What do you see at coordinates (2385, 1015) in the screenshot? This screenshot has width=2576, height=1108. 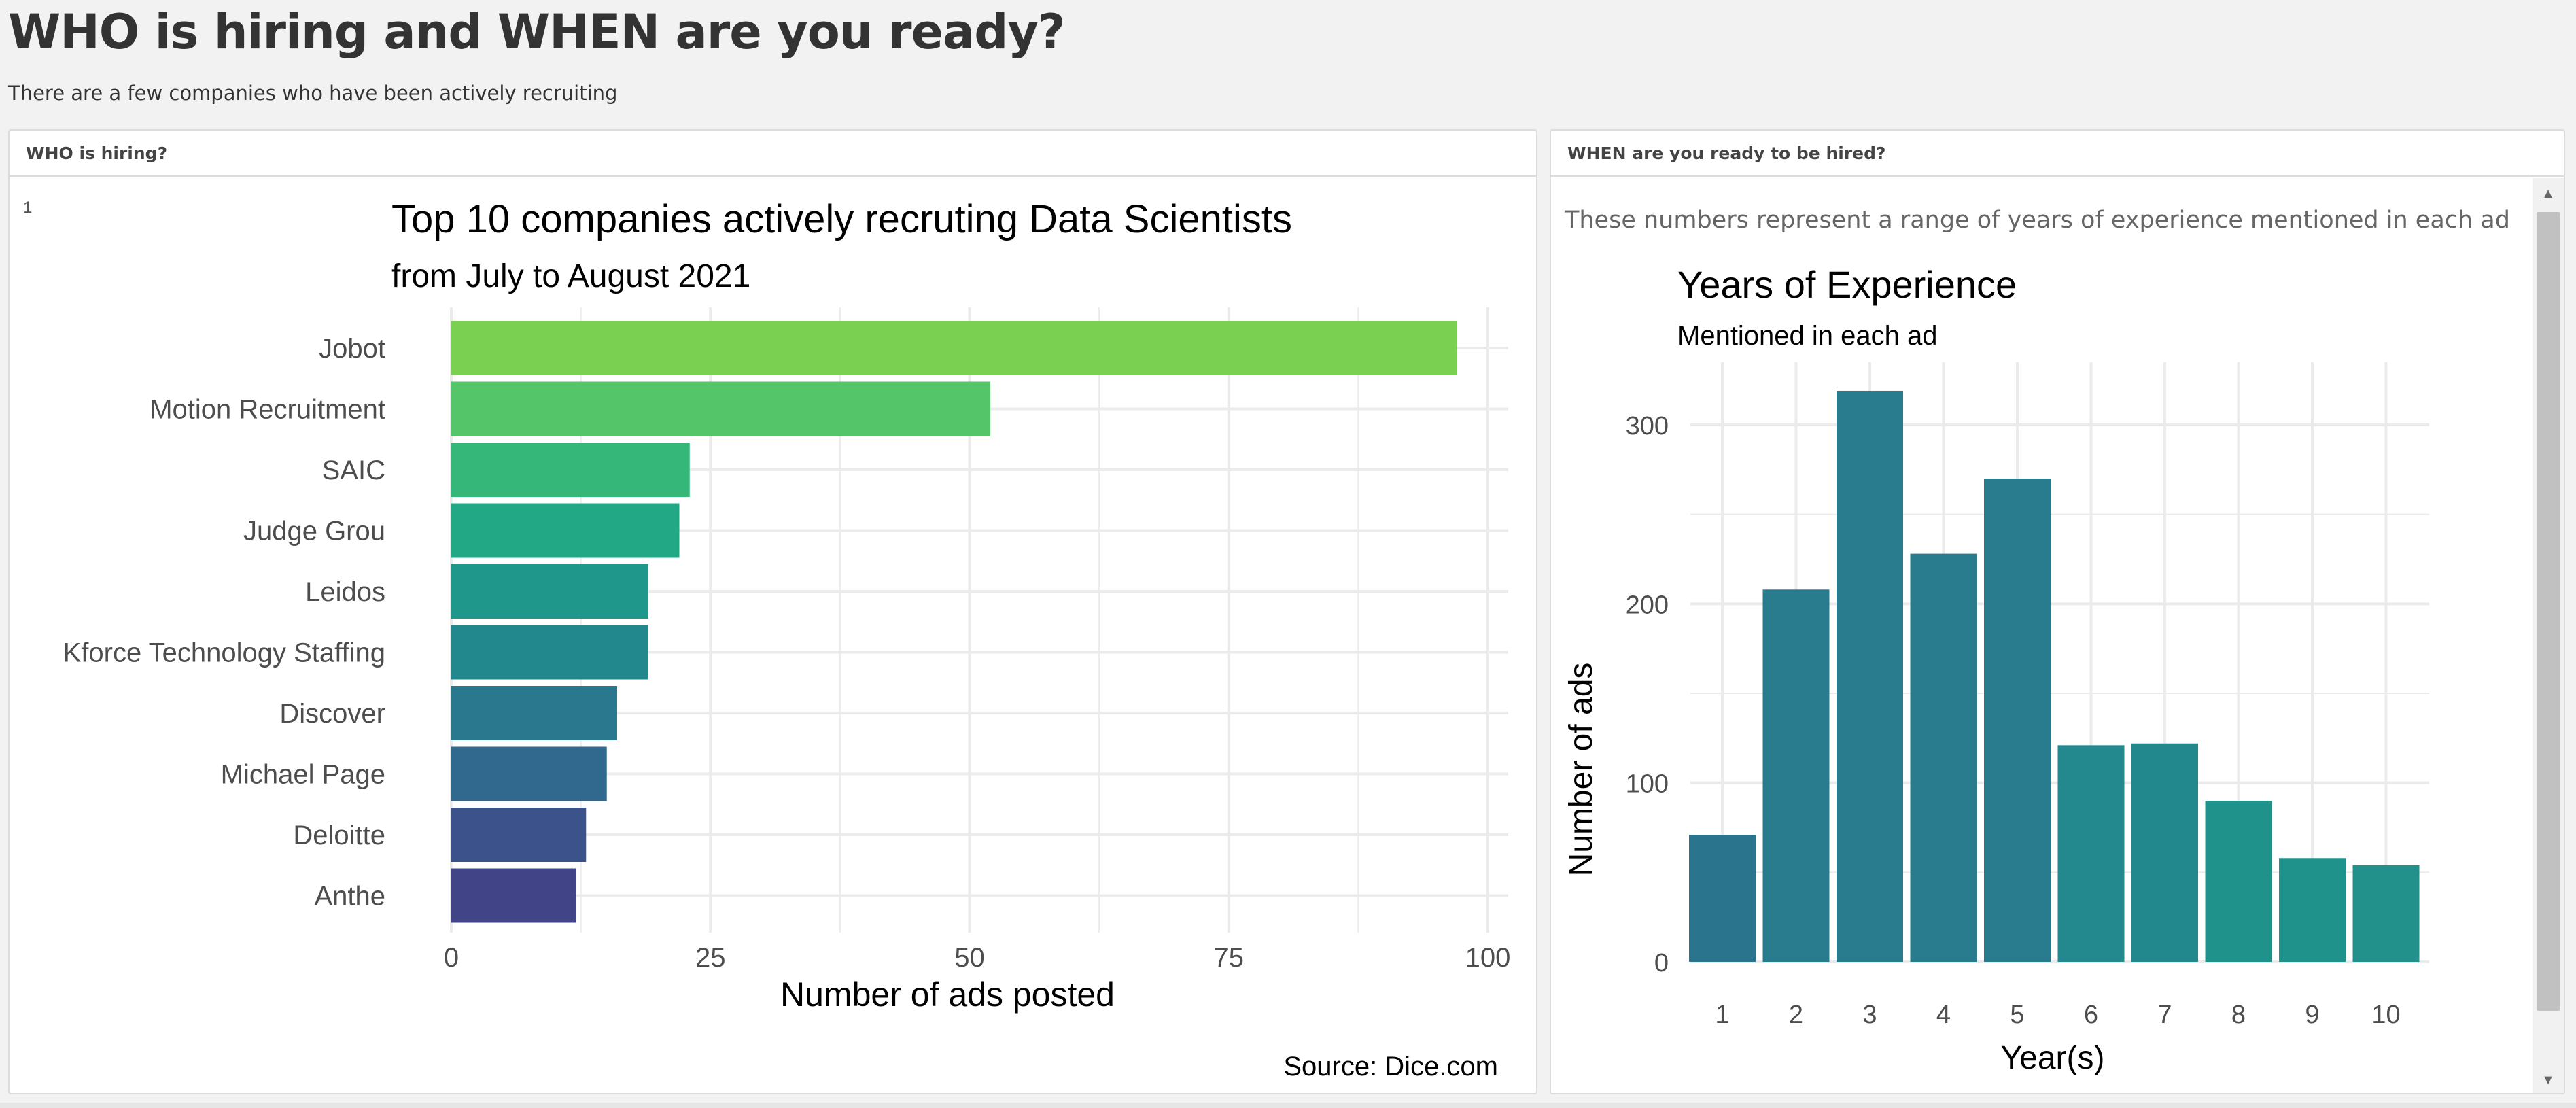 I see `x-tick-label: 10` at bounding box center [2385, 1015].